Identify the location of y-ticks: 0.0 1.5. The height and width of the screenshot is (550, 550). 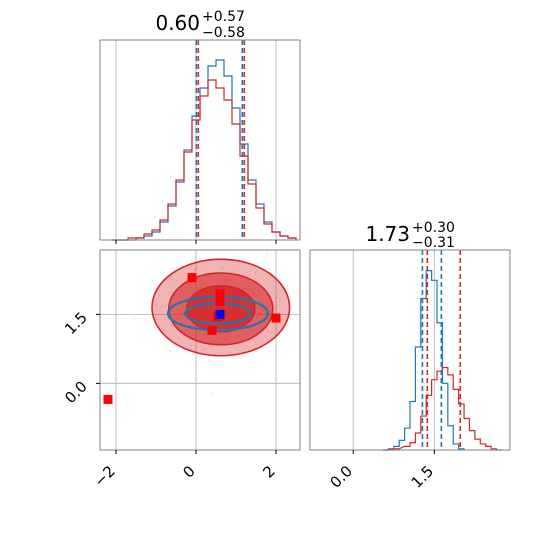
(80, 357).